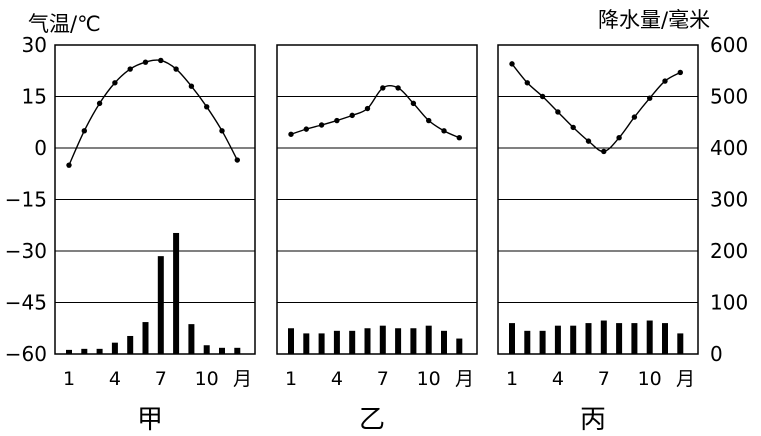  I want to click on precipitation-tick-label-5: 100, so click(729, 303).